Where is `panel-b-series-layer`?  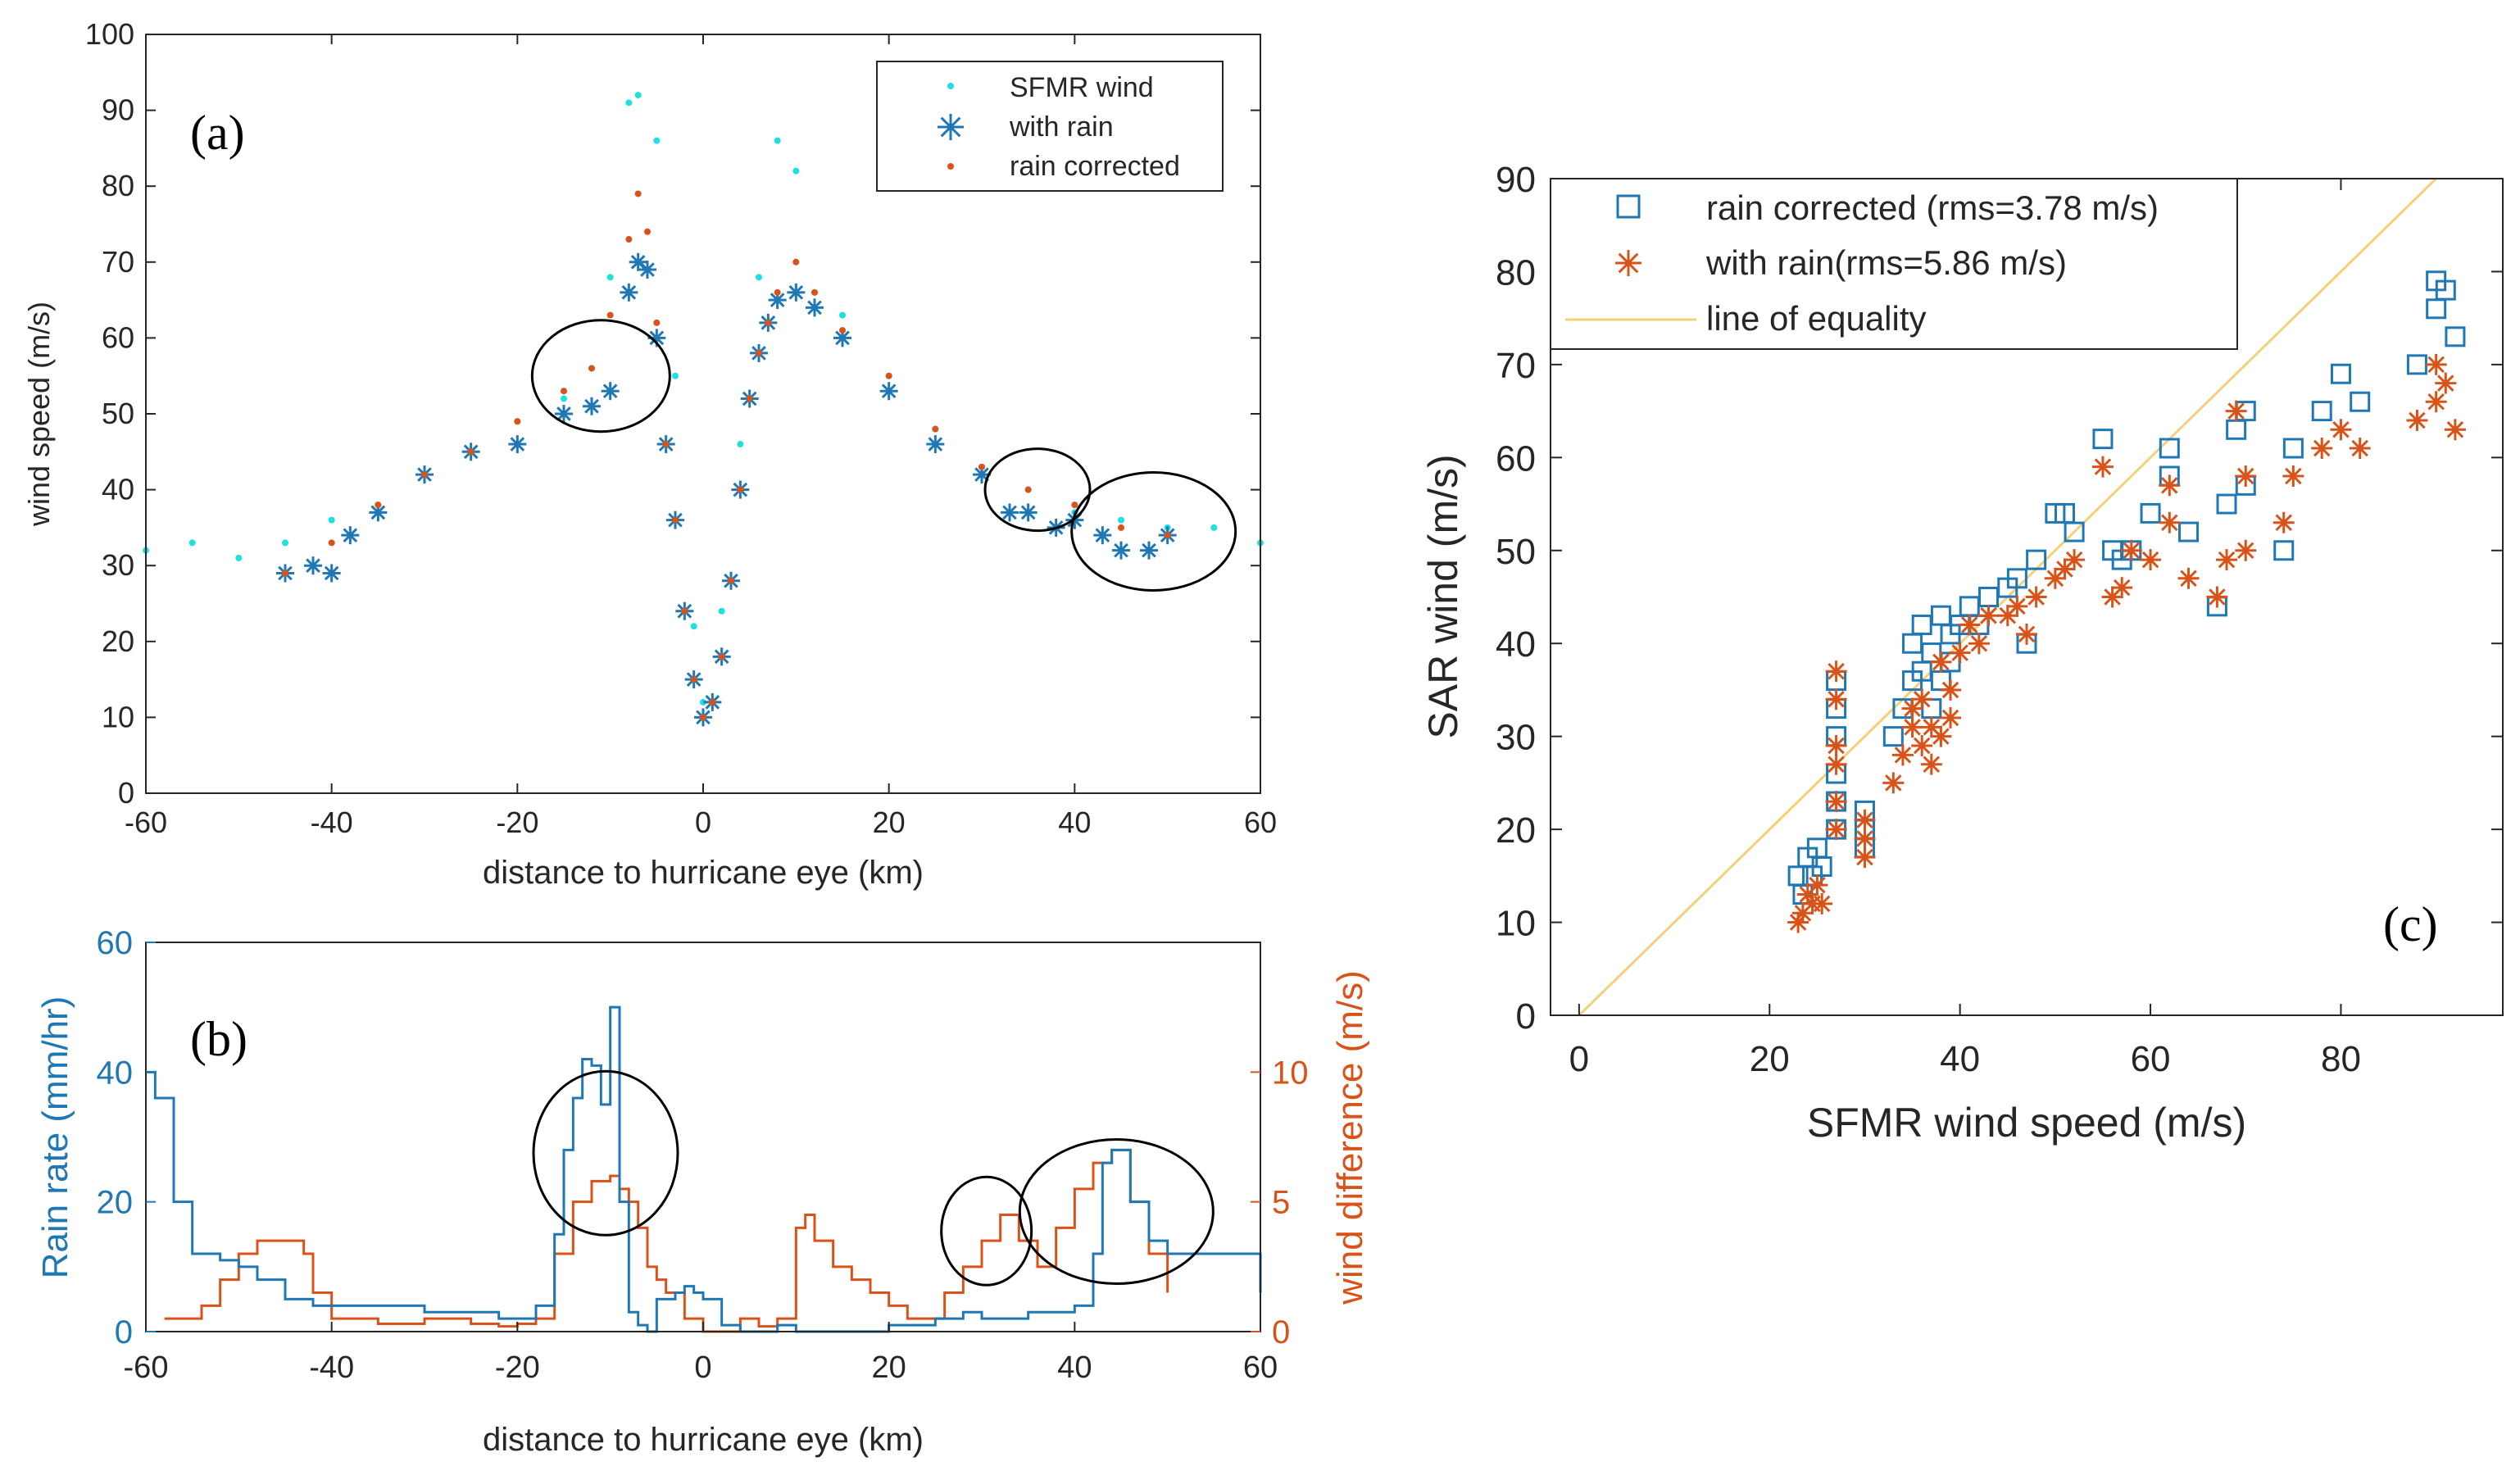 panel-b-series-layer is located at coordinates (704, 1169).